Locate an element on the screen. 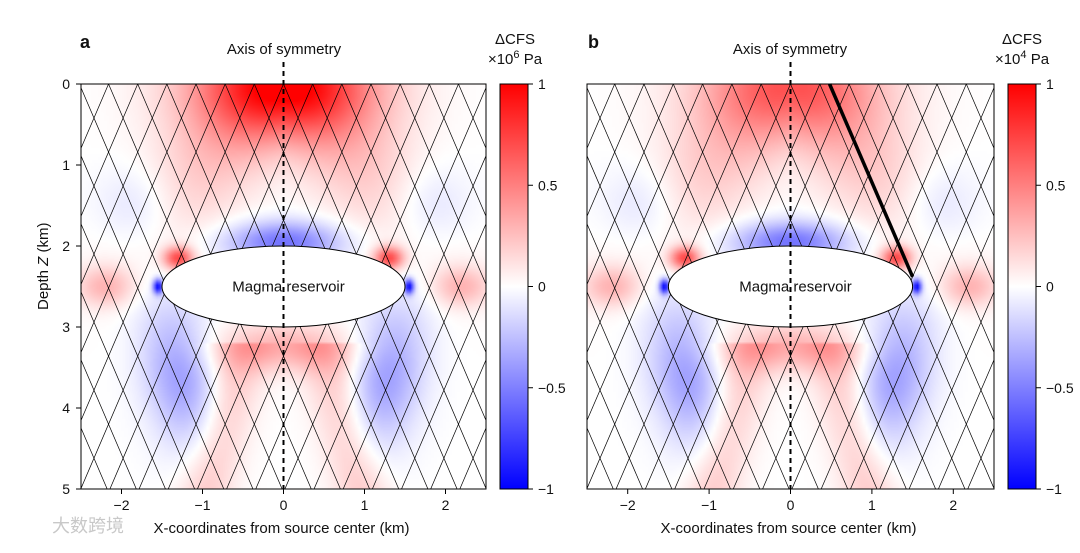  watermark: 大数跨境 is located at coordinates (88, 526).